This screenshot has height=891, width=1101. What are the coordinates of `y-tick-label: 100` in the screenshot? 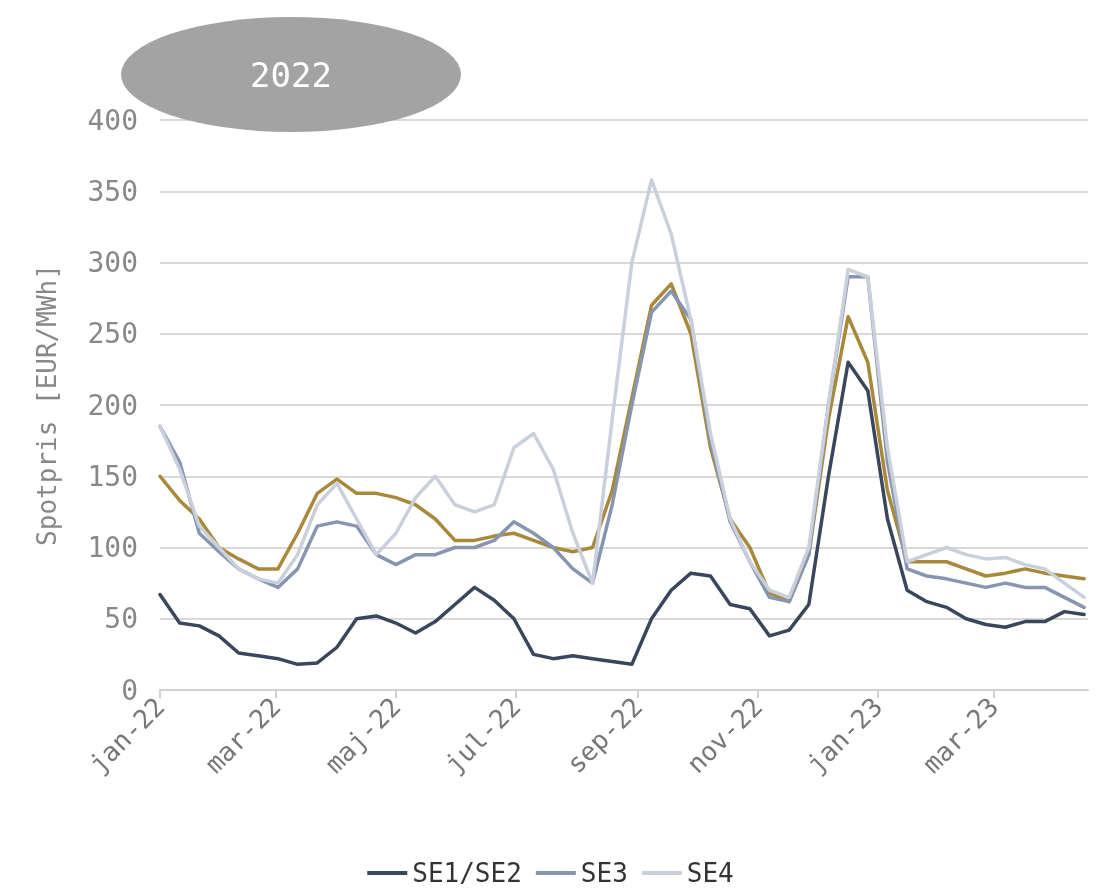 It's located at (112, 547).